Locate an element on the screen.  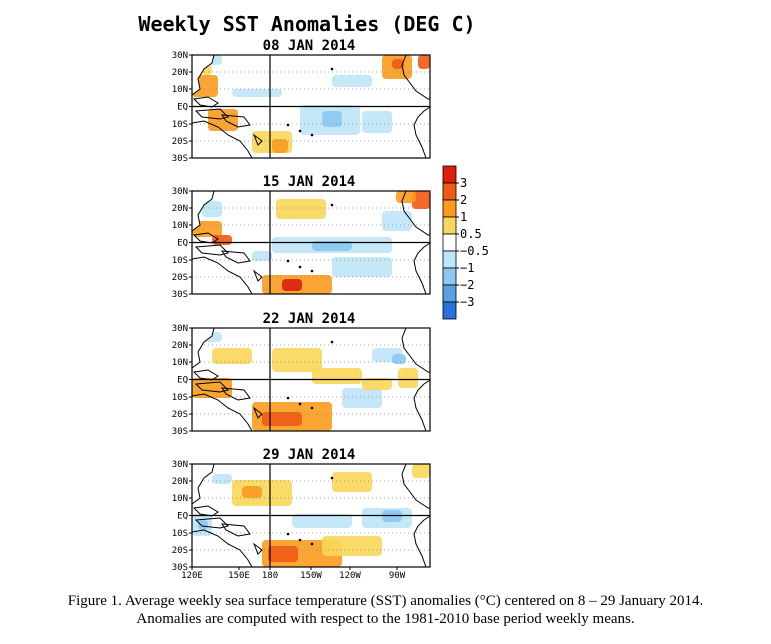
map-panel-1: 08 JAN 2014 30N 20N 10N EQ 10S 20S 30S is located at coordinates (301, 101).